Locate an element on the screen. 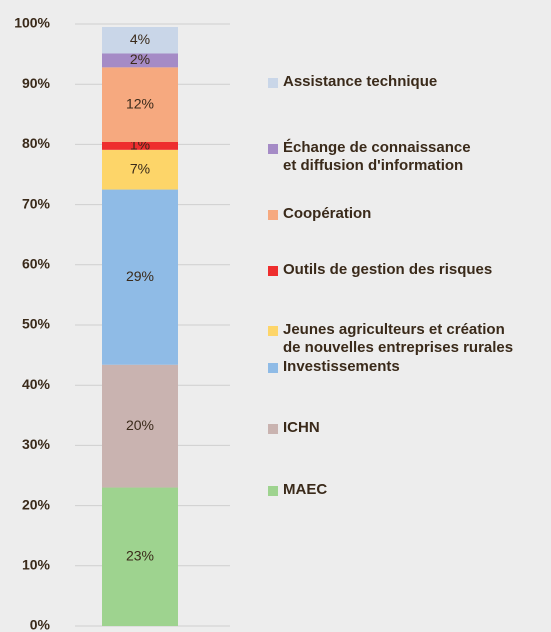 The image size is (551, 632). y-tick-label: 90% is located at coordinates (36, 83).